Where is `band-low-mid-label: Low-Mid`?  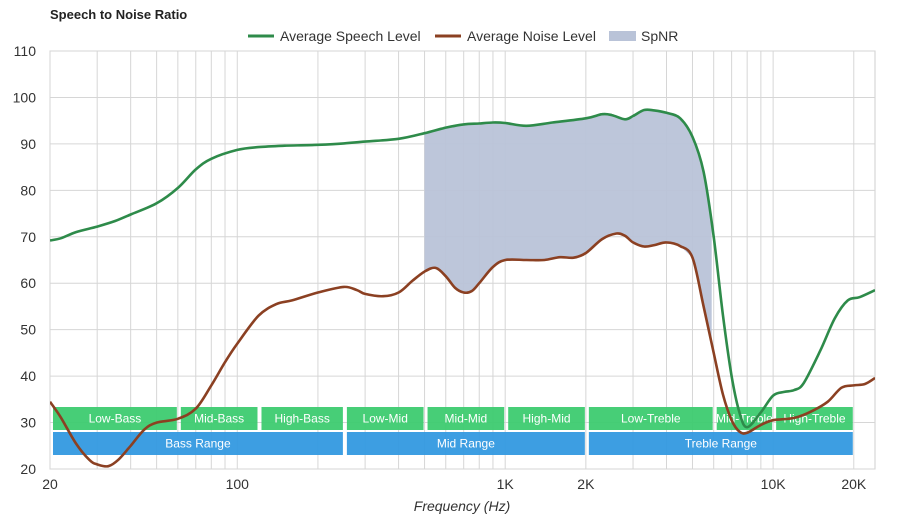 band-low-mid-label: Low-Mid is located at coordinates (385, 419).